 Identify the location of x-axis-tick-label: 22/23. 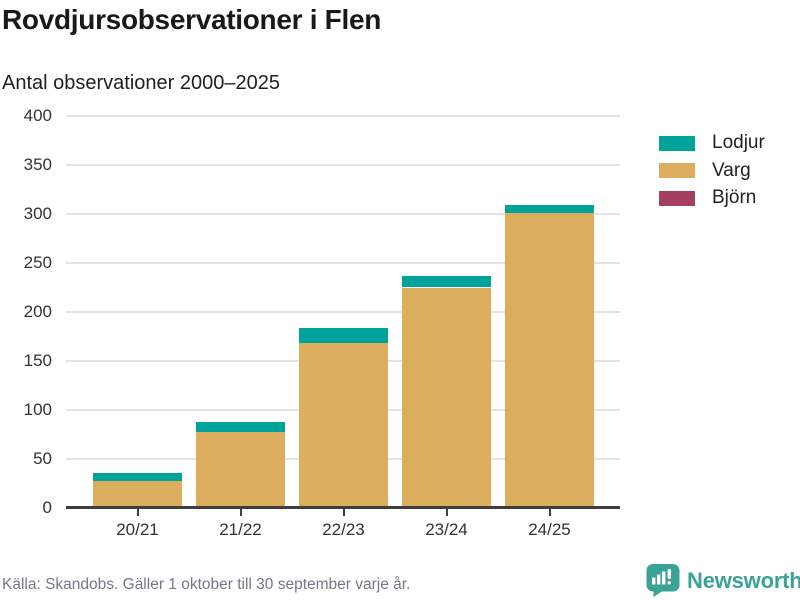
(343, 529).